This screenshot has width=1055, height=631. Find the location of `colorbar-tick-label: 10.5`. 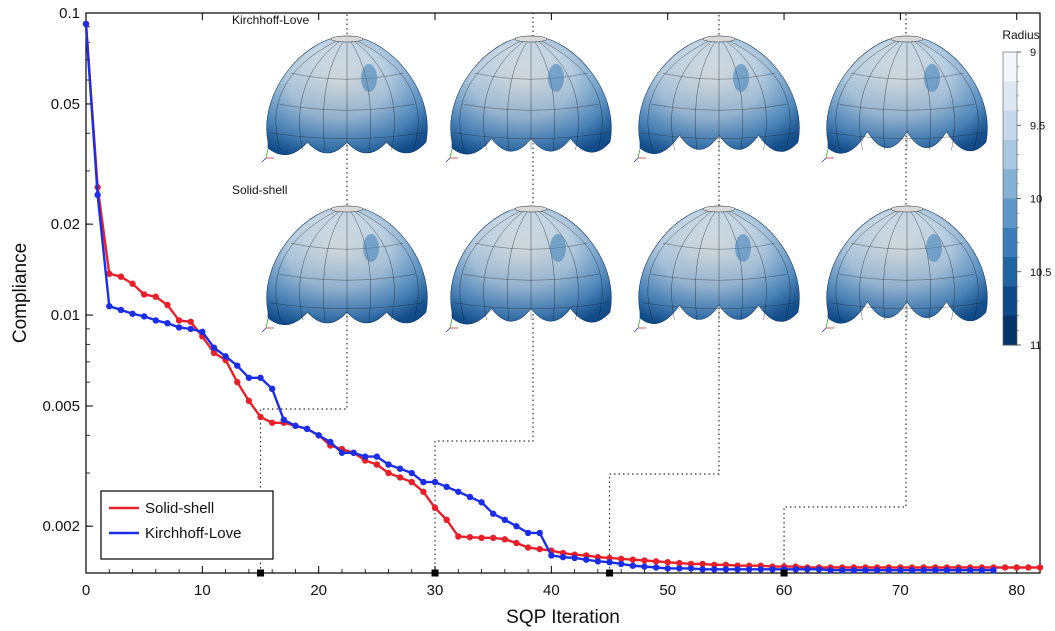

colorbar-tick-label: 10.5 is located at coordinates (1040, 273).